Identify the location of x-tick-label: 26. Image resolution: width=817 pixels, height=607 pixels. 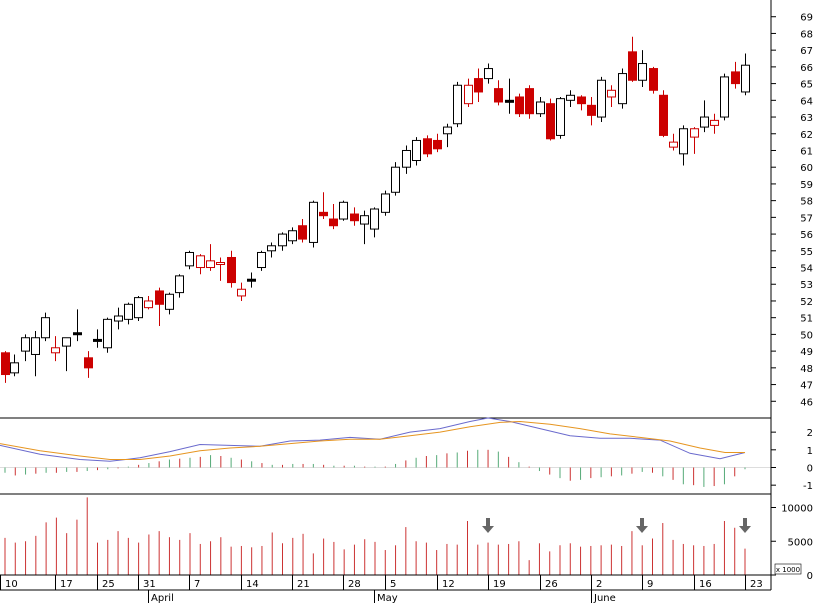
(551, 584).